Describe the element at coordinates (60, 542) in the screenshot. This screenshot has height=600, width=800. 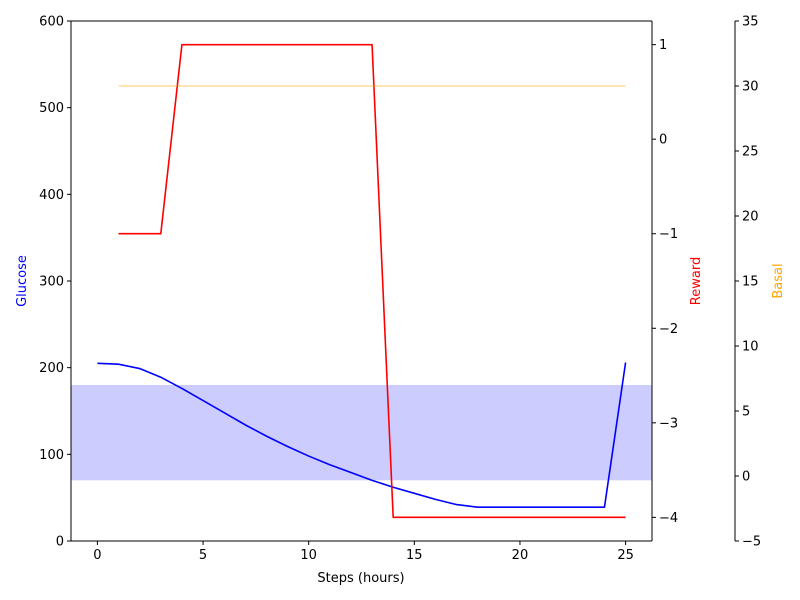
I see `glucose-tick-label: 0` at that location.